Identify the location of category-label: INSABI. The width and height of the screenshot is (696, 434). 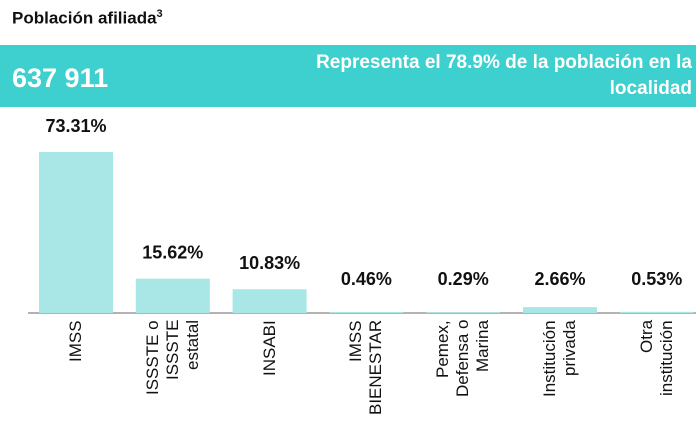
(269, 348).